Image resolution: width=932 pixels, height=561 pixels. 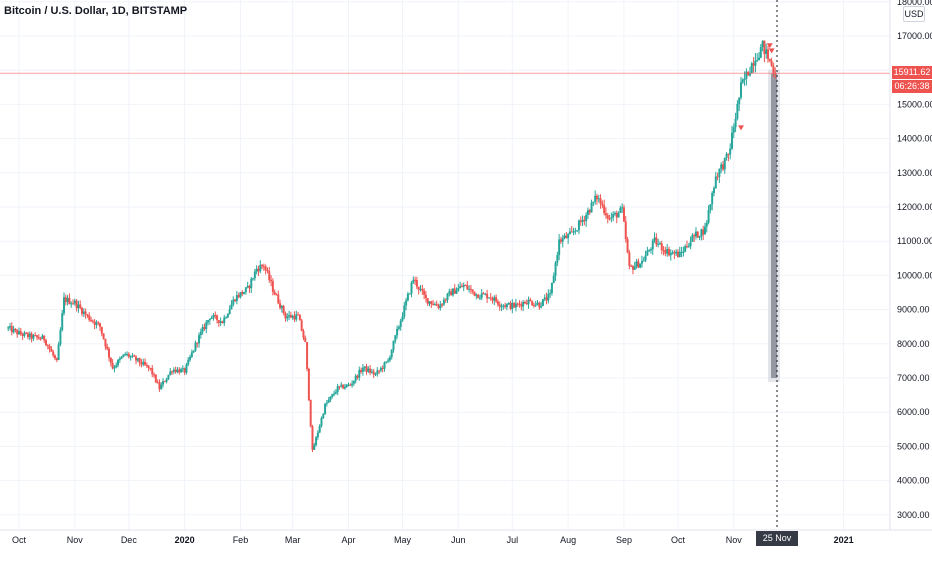 I want to click on y-tick-label: 18000.00, so click(x=914, y=3).